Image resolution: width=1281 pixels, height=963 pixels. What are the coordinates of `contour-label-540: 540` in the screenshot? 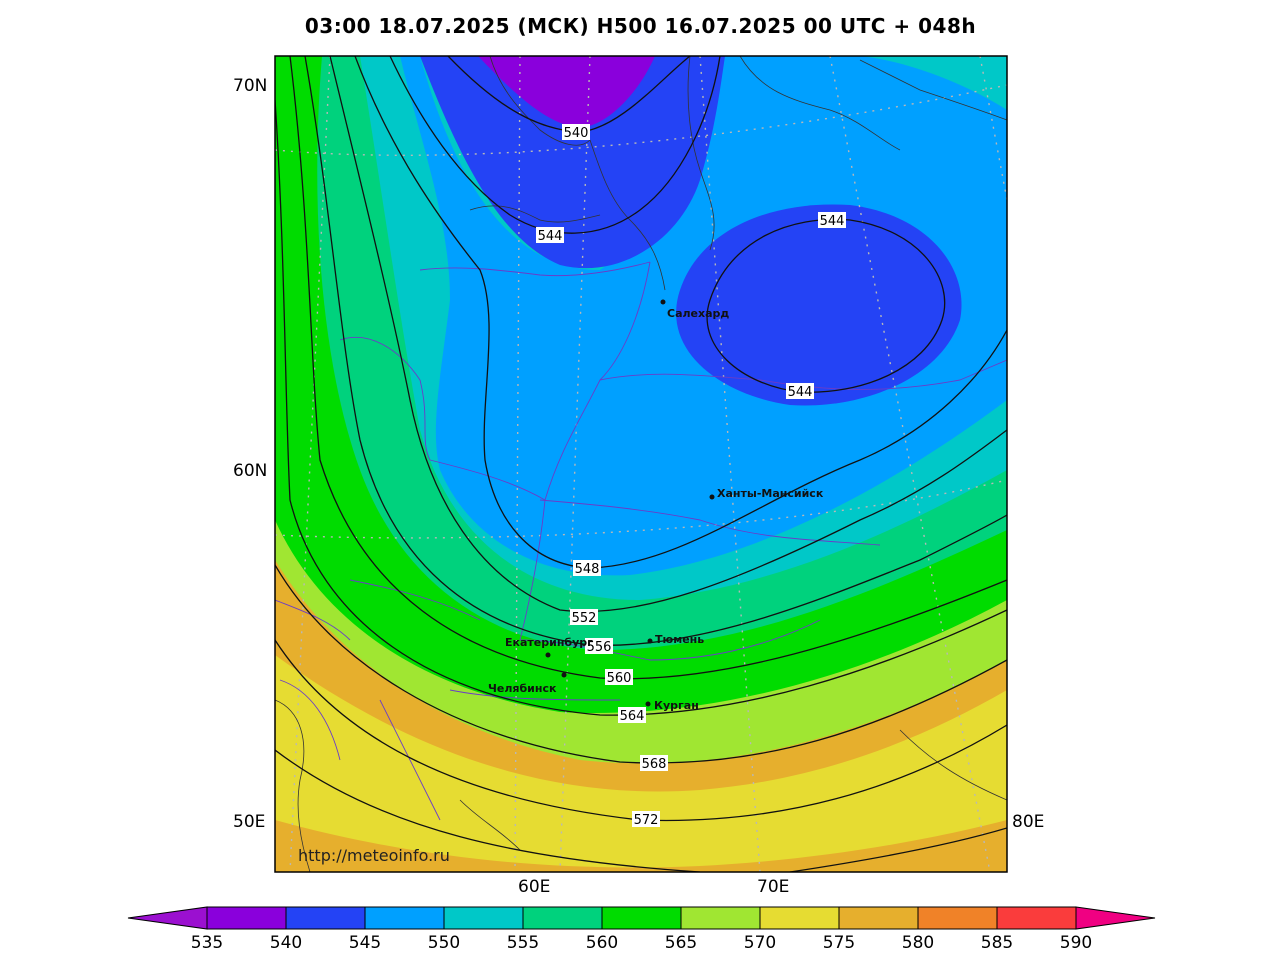 It's located at (576, 133).